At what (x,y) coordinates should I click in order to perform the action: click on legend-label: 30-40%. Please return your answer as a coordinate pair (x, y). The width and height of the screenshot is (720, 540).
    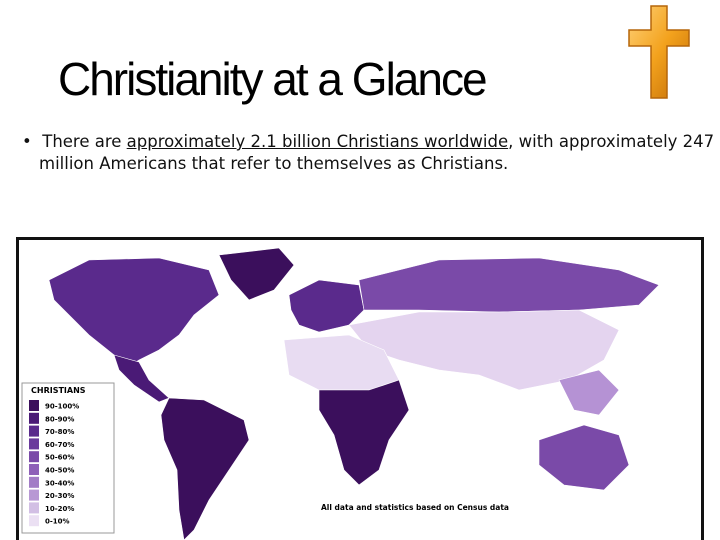
    Looking at the image, I should click on (59, 483).